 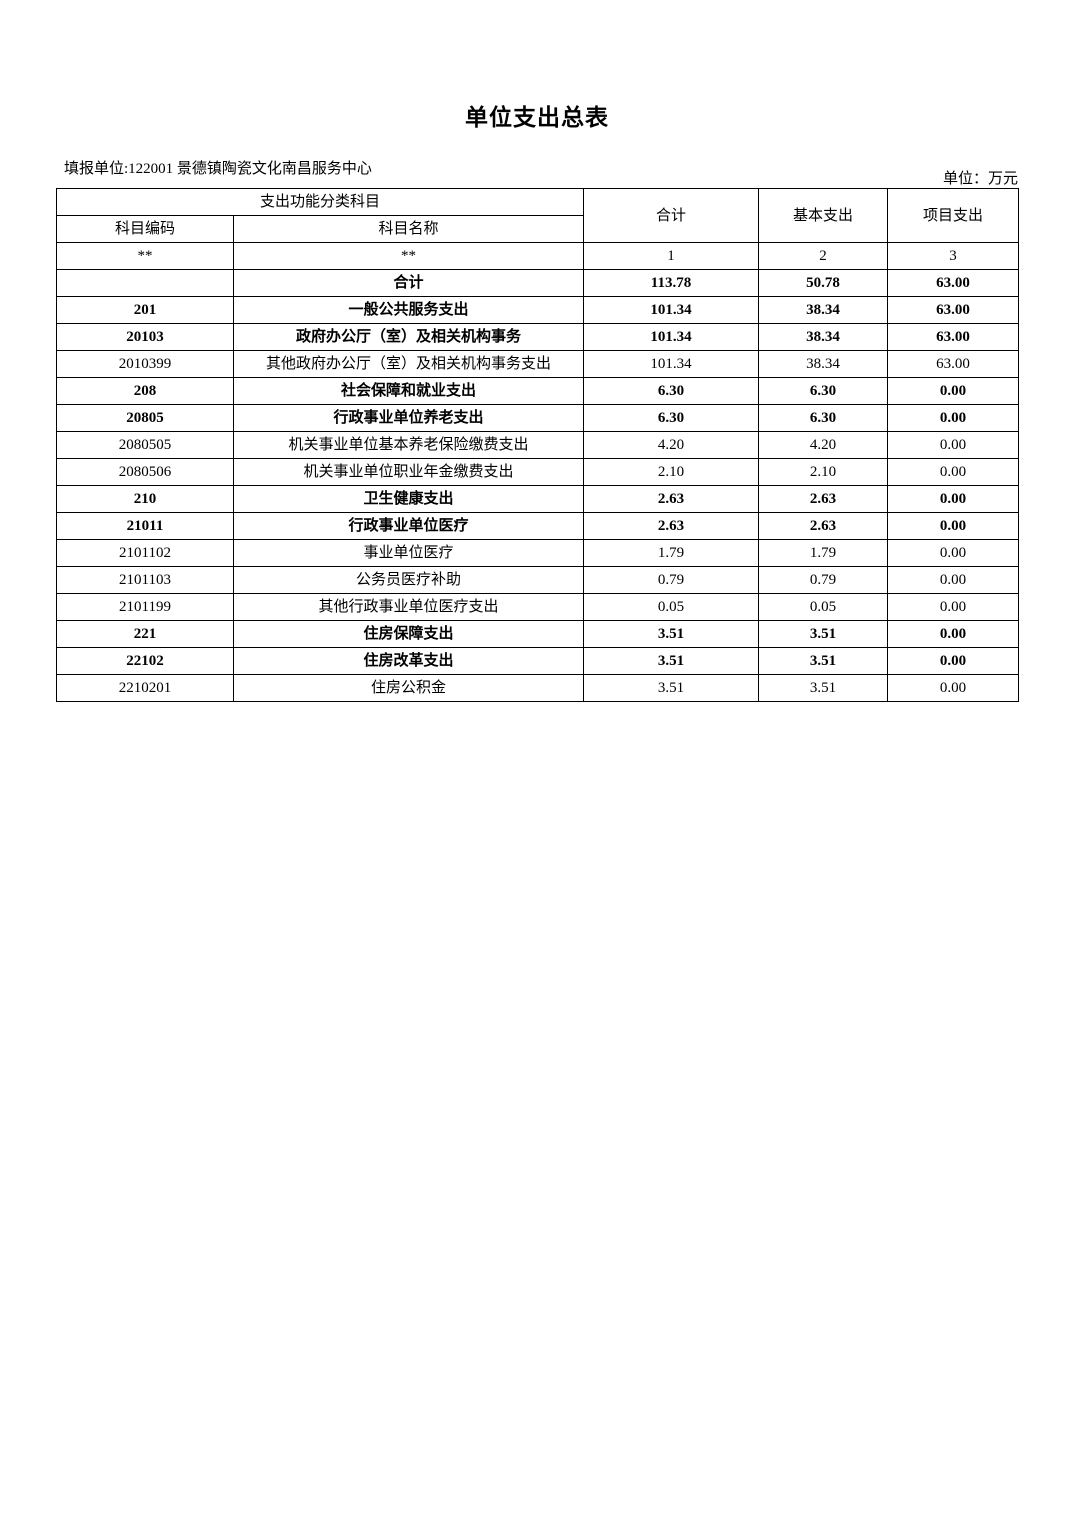 What do you see at coordinates (320, 202) in the screenshot?
I see `header-function-category-group: 支出功能分类科目` at bounding box center [320, 202].